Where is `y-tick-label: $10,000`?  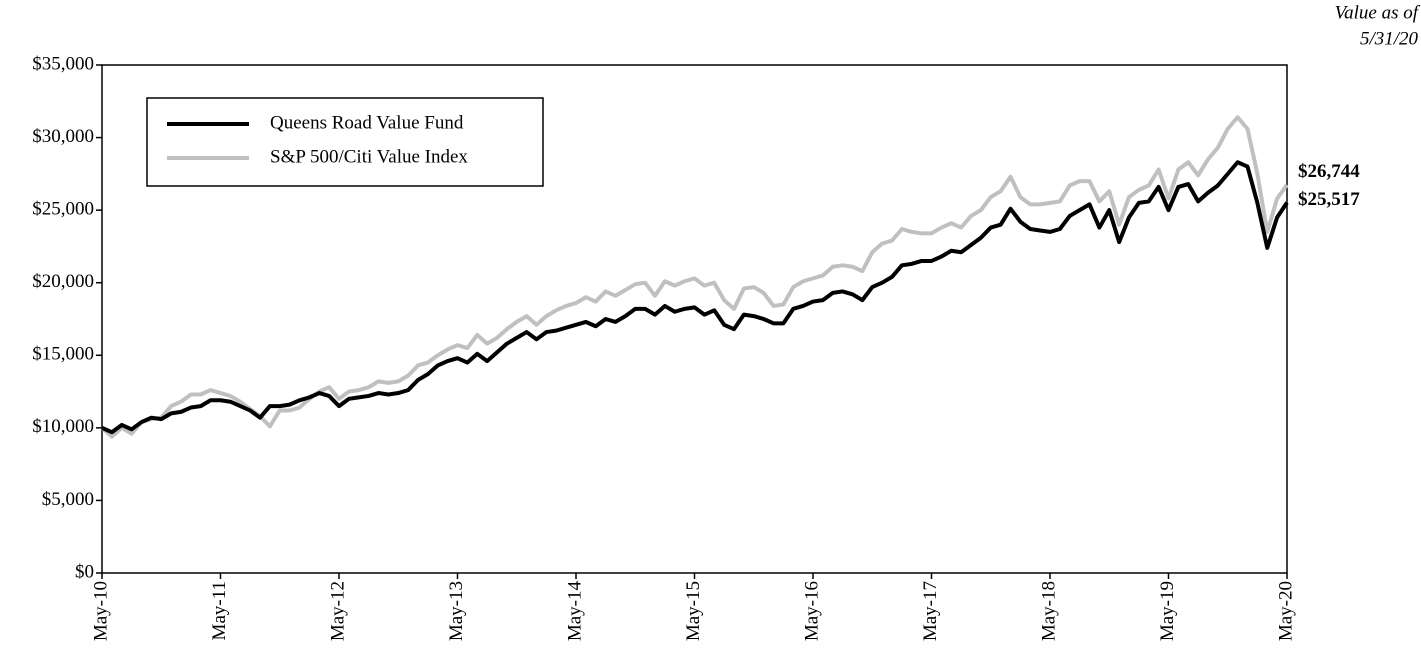 y-tick-label: $10,000 is located at coordinates (63, 426).